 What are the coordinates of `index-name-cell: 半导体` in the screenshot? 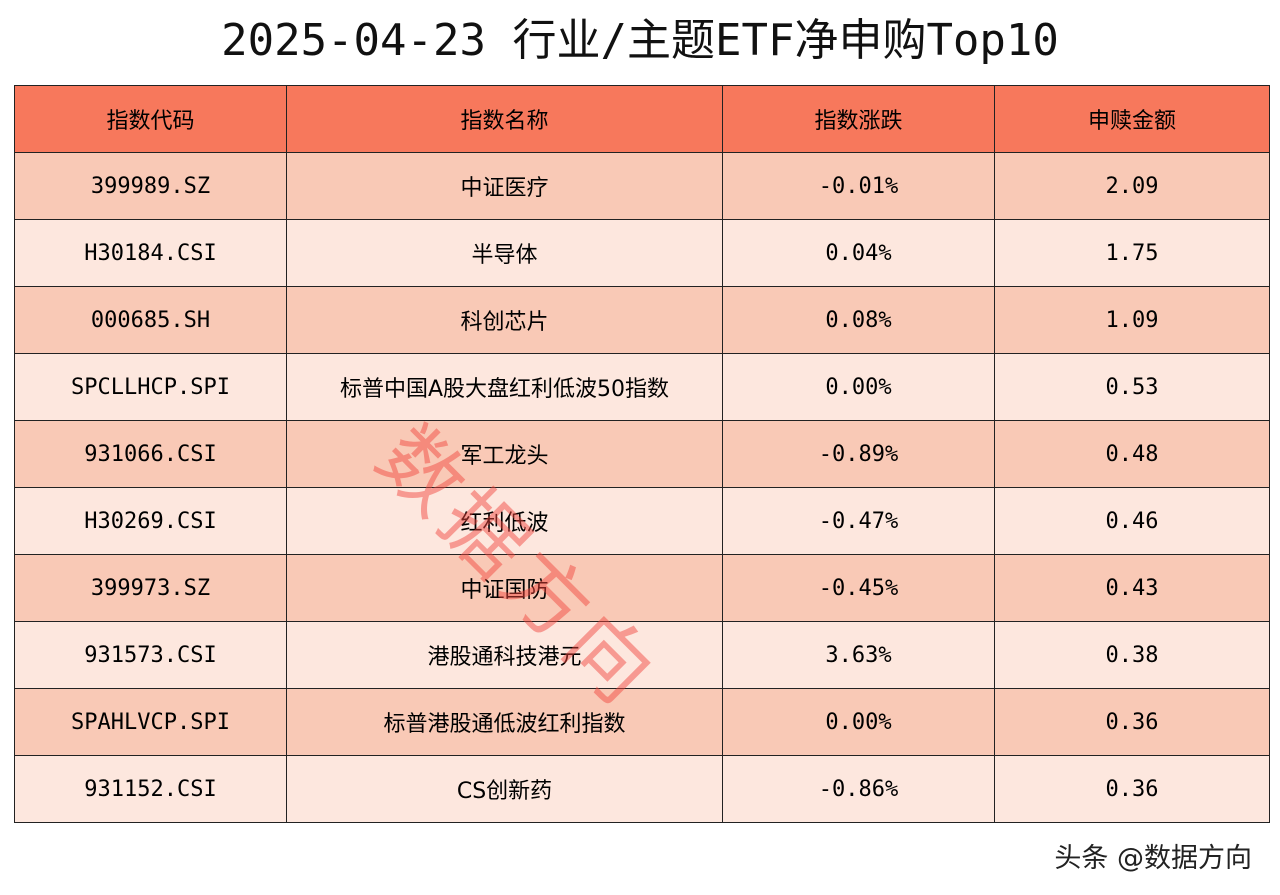 It's located at (504, 253).